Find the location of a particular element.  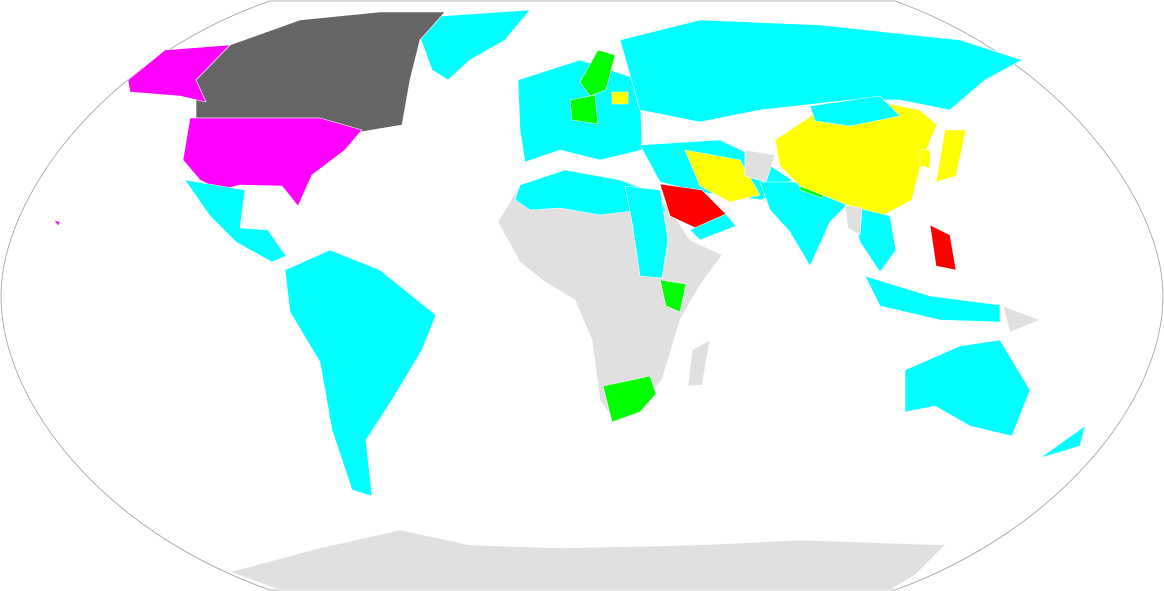

region-antarctica is located at coordinates (587, 560).